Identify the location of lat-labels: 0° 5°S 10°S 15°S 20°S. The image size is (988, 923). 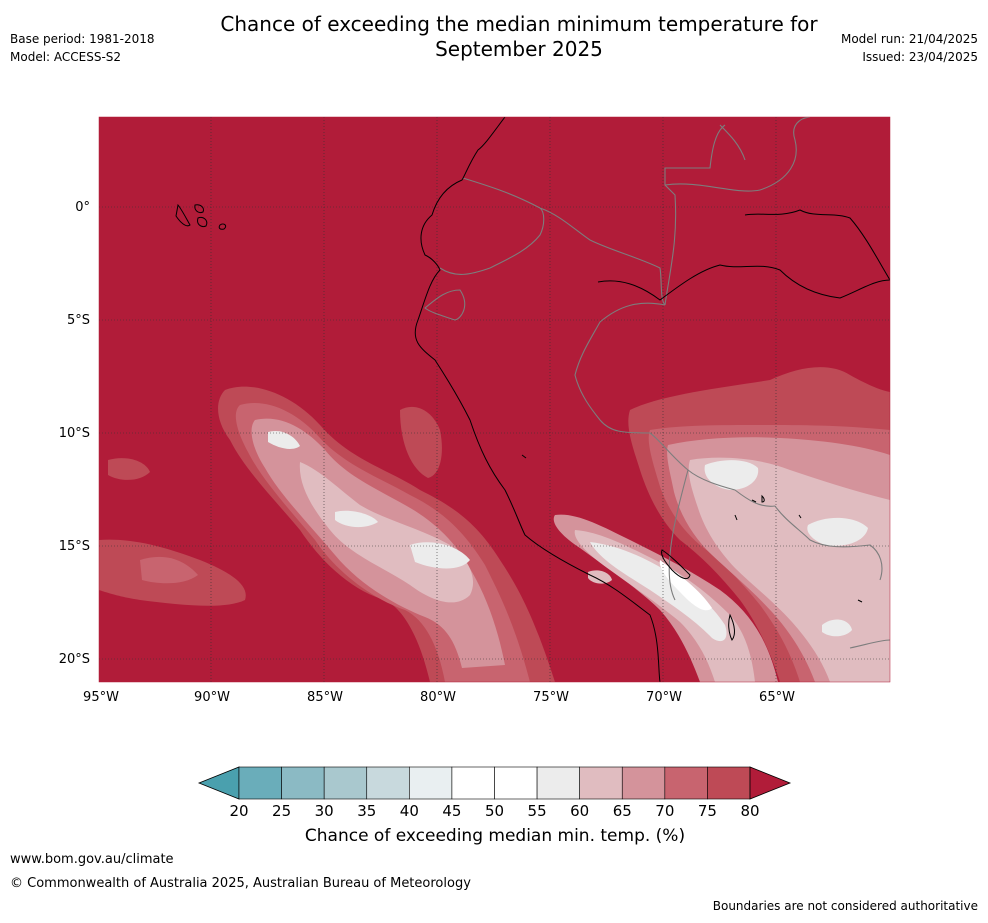
(74, 433).